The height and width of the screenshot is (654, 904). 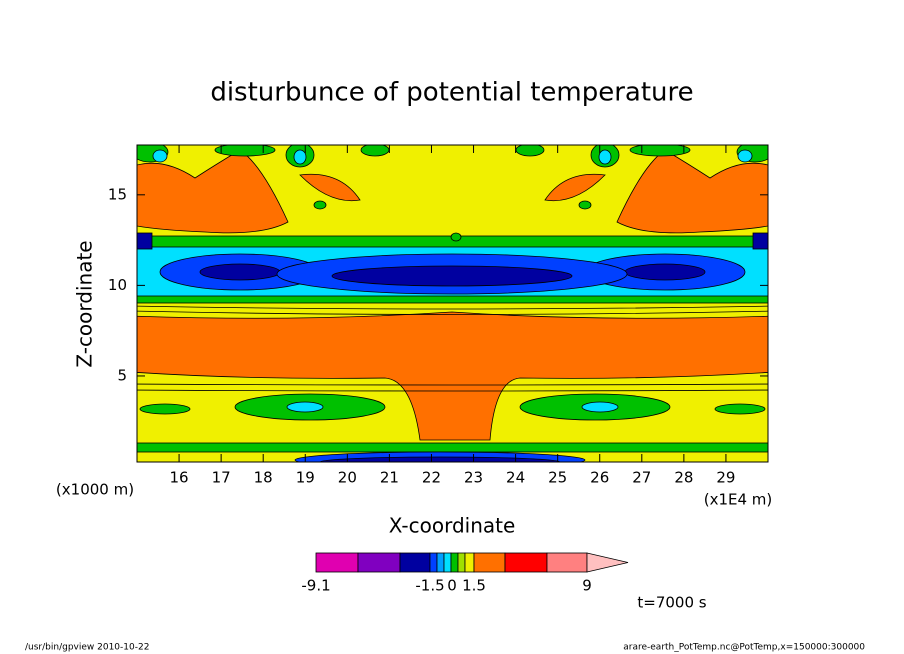 What do you see at coordinates (452, 586) in the screenshot?
I see `colorbar-tick-label: 0` at bounding box center [452, 586].